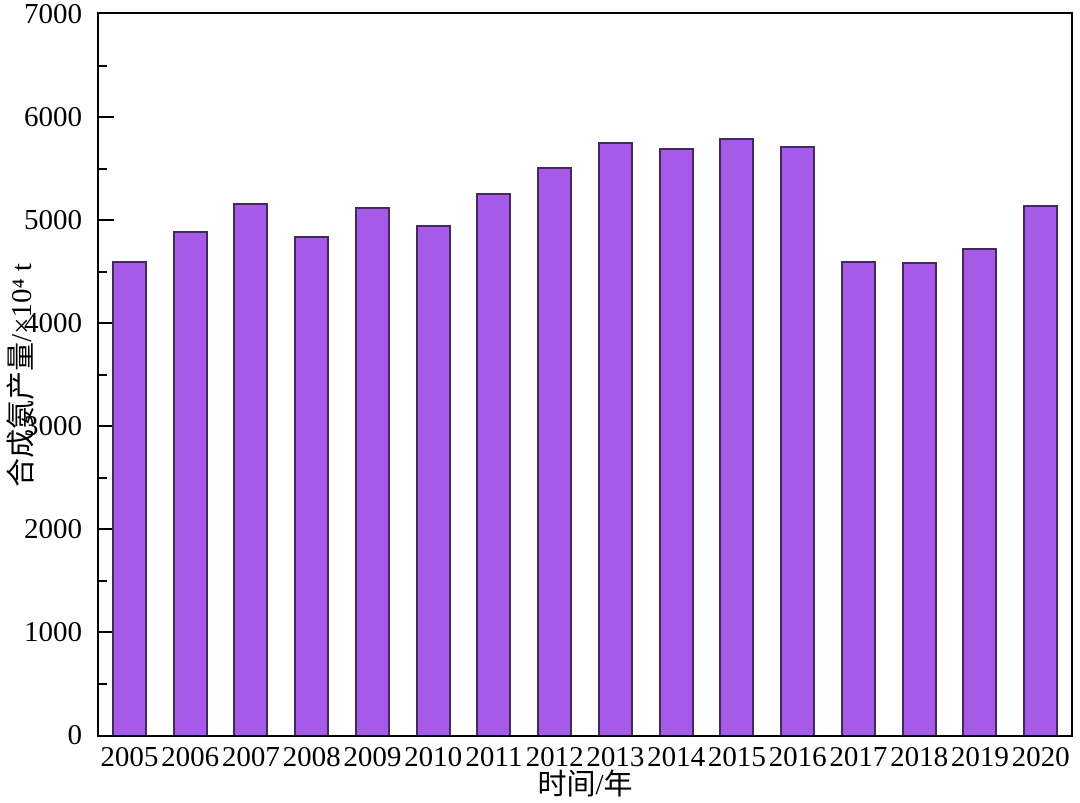 The width and height of the screenshot is (1080, 803). Describe the element at coordinates (494, 464) in the screenshot. I see `bar-2011` at that location.